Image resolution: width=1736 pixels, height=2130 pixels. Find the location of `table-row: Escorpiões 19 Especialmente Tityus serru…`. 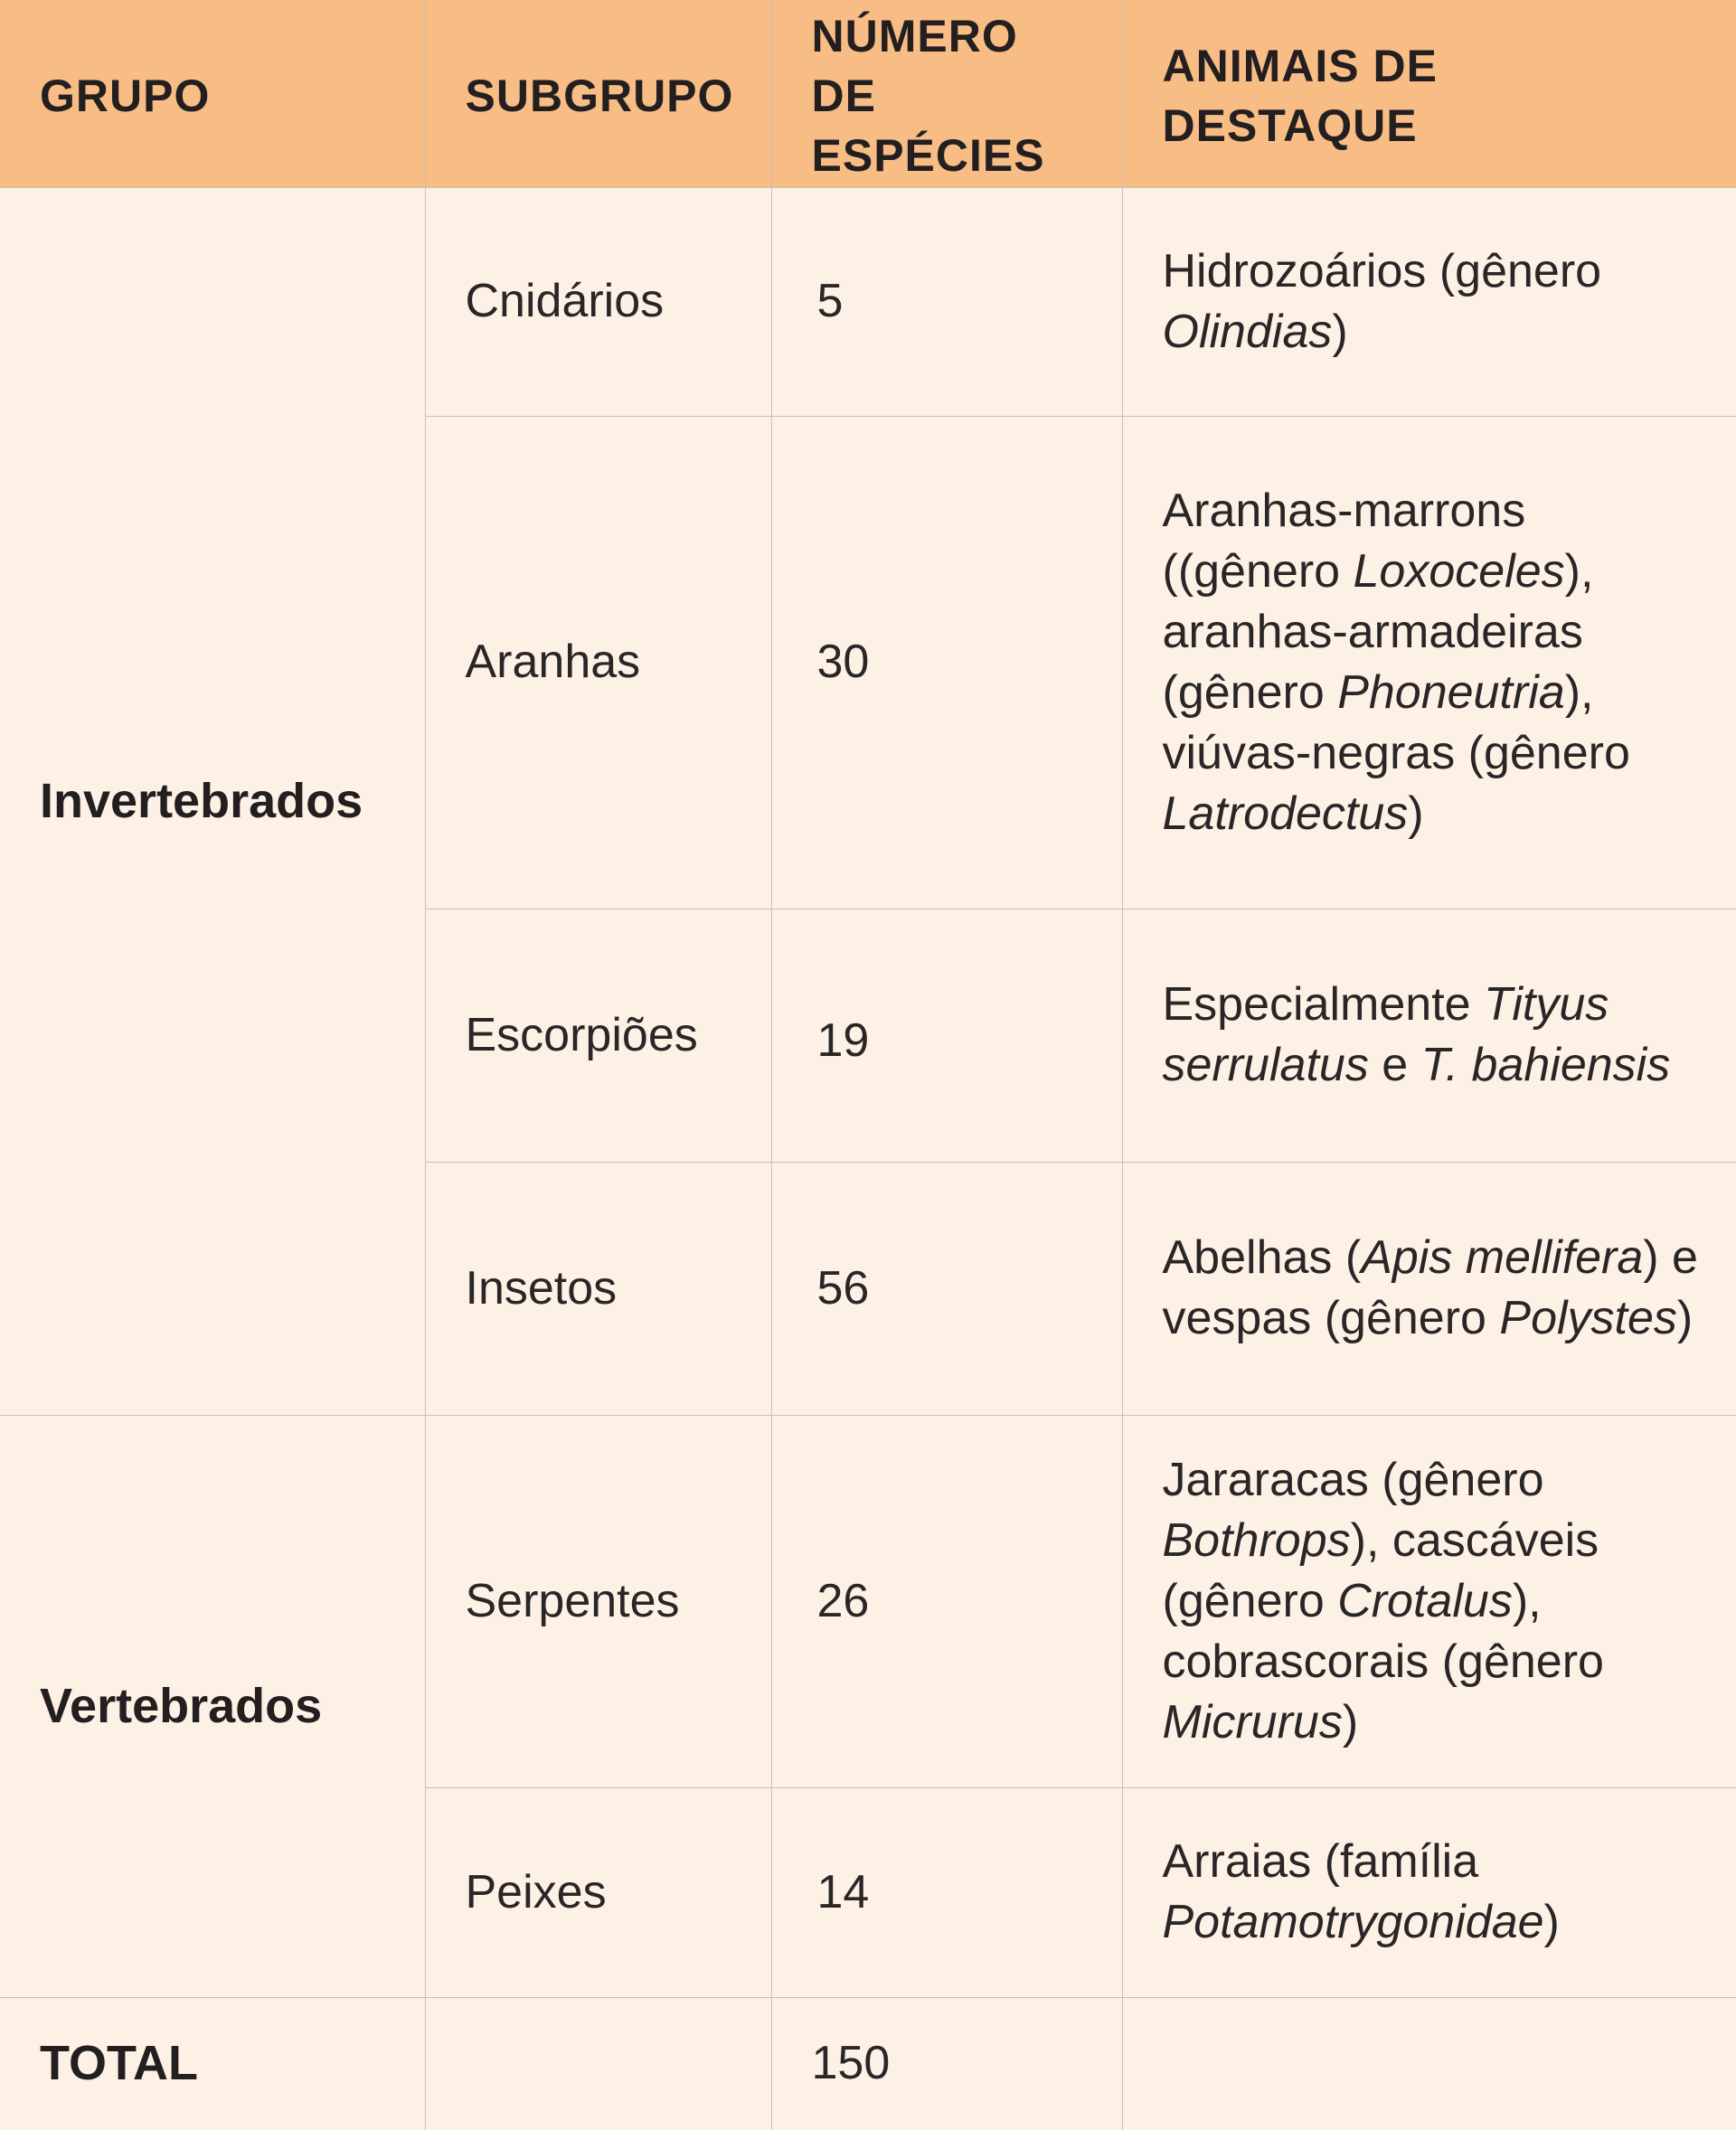

table-row: Escorpiões 19 Especialmente Tityus serru… is located at coordinates (868, 1035).